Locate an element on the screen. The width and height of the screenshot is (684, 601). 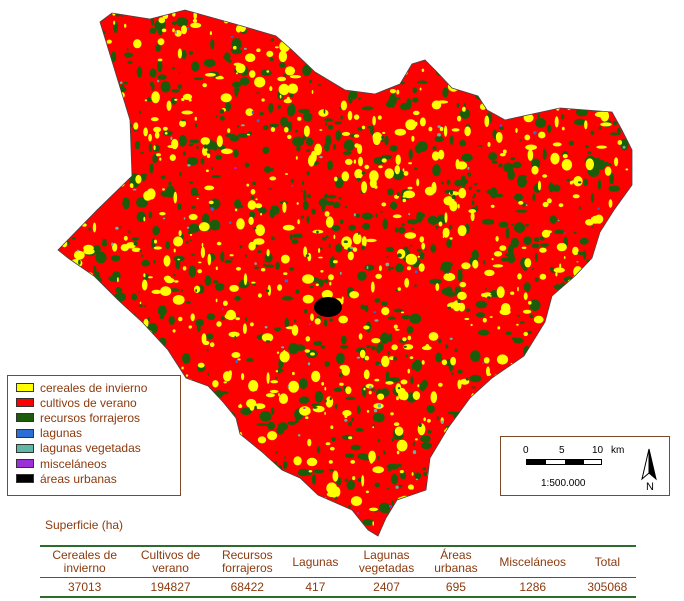
table-title: Superficie (ha) is located at coordinates (84, 525).